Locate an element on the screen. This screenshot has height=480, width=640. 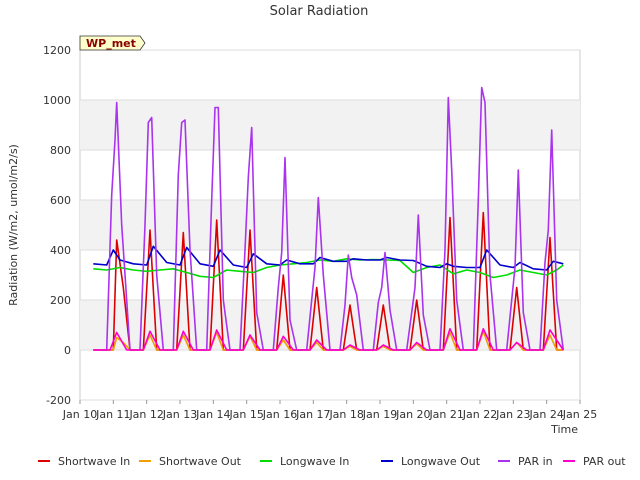
x-tick-label: Jan 13 is located at coordinates (179, 414).